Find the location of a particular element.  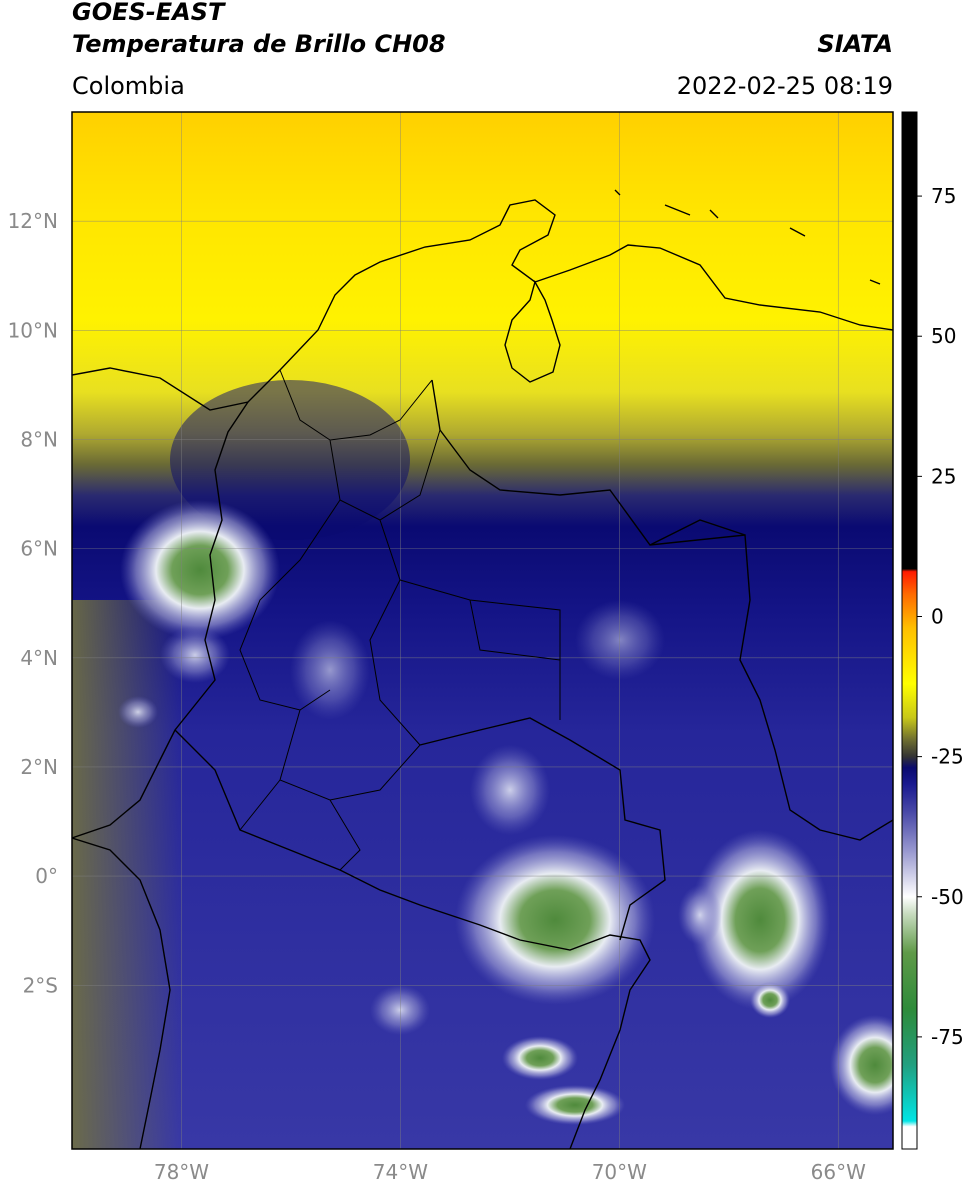

aruba-curacao is located at coordinates (747, 237).